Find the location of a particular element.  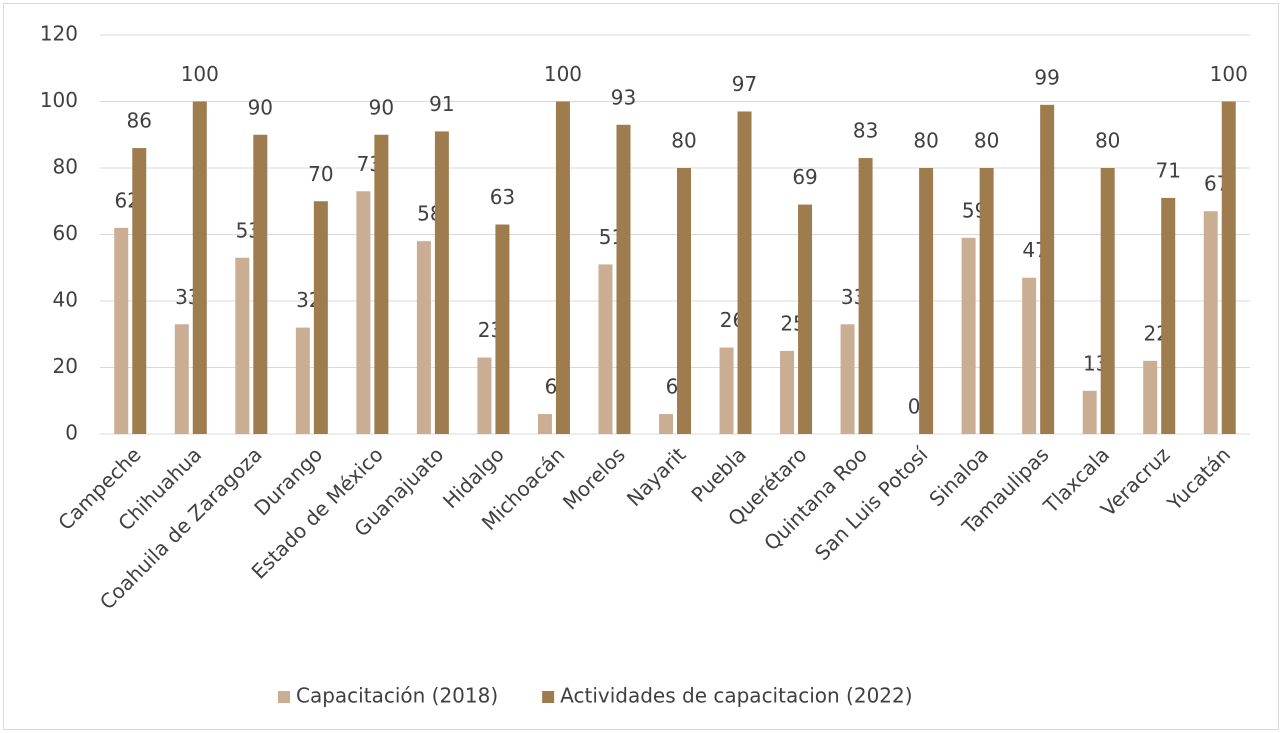

y-tick-label: 20 is located at coordinates (65, 366).